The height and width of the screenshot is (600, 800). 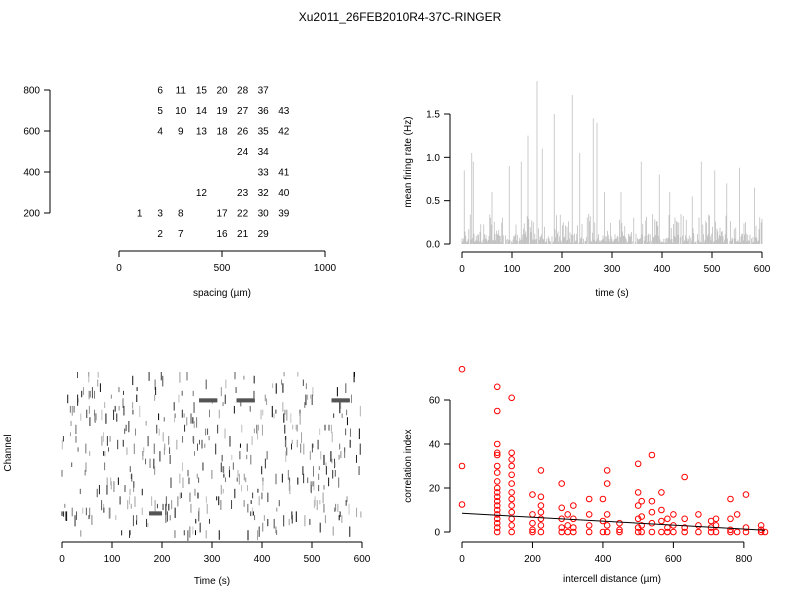 I want to click on electrode-label: 39, so click(x=284, y=214).